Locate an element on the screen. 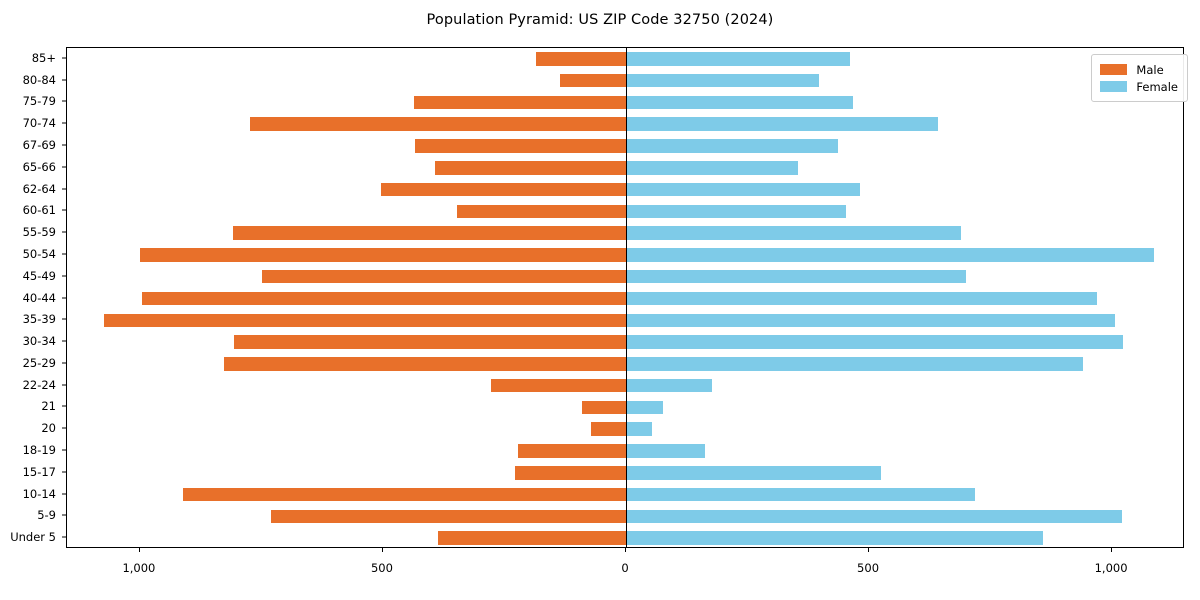  y-tick-label: 67-69 is located at coordinates (39, 145).